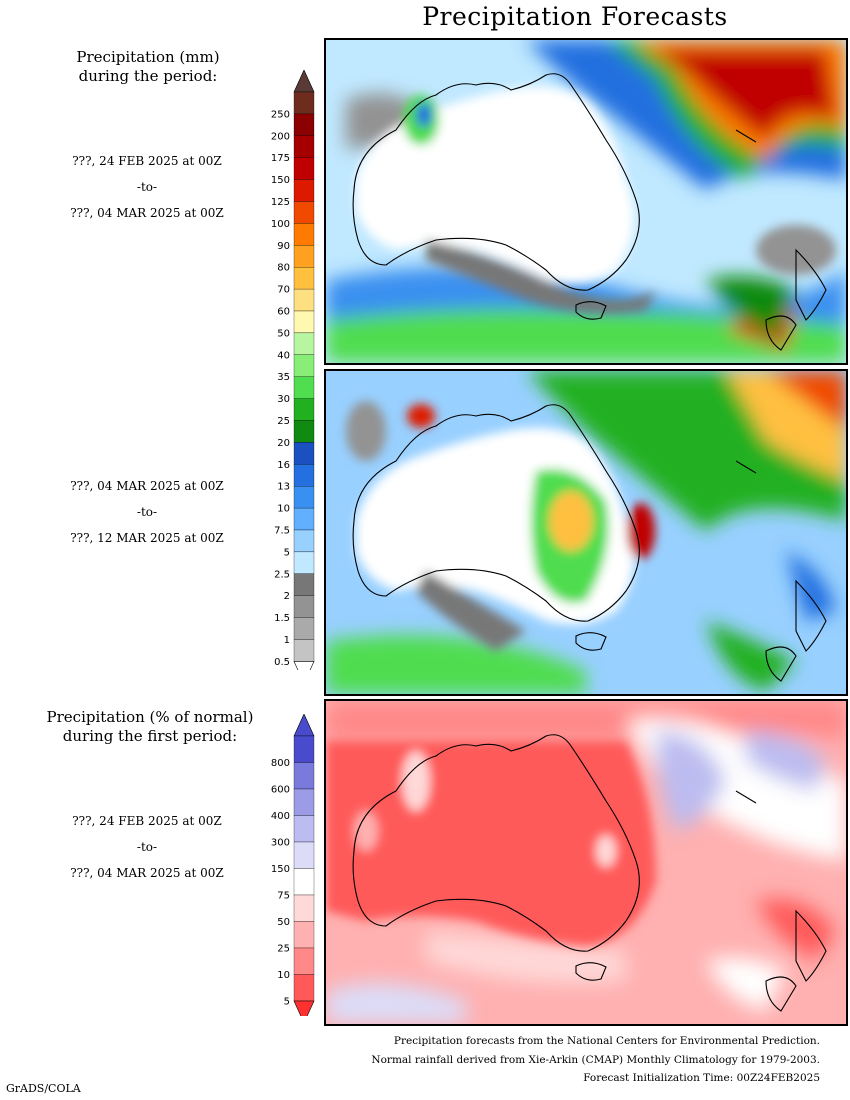 The image size is (850, 1100). I want to click on amount-bar-tick-label: 10, so click(283, 509).